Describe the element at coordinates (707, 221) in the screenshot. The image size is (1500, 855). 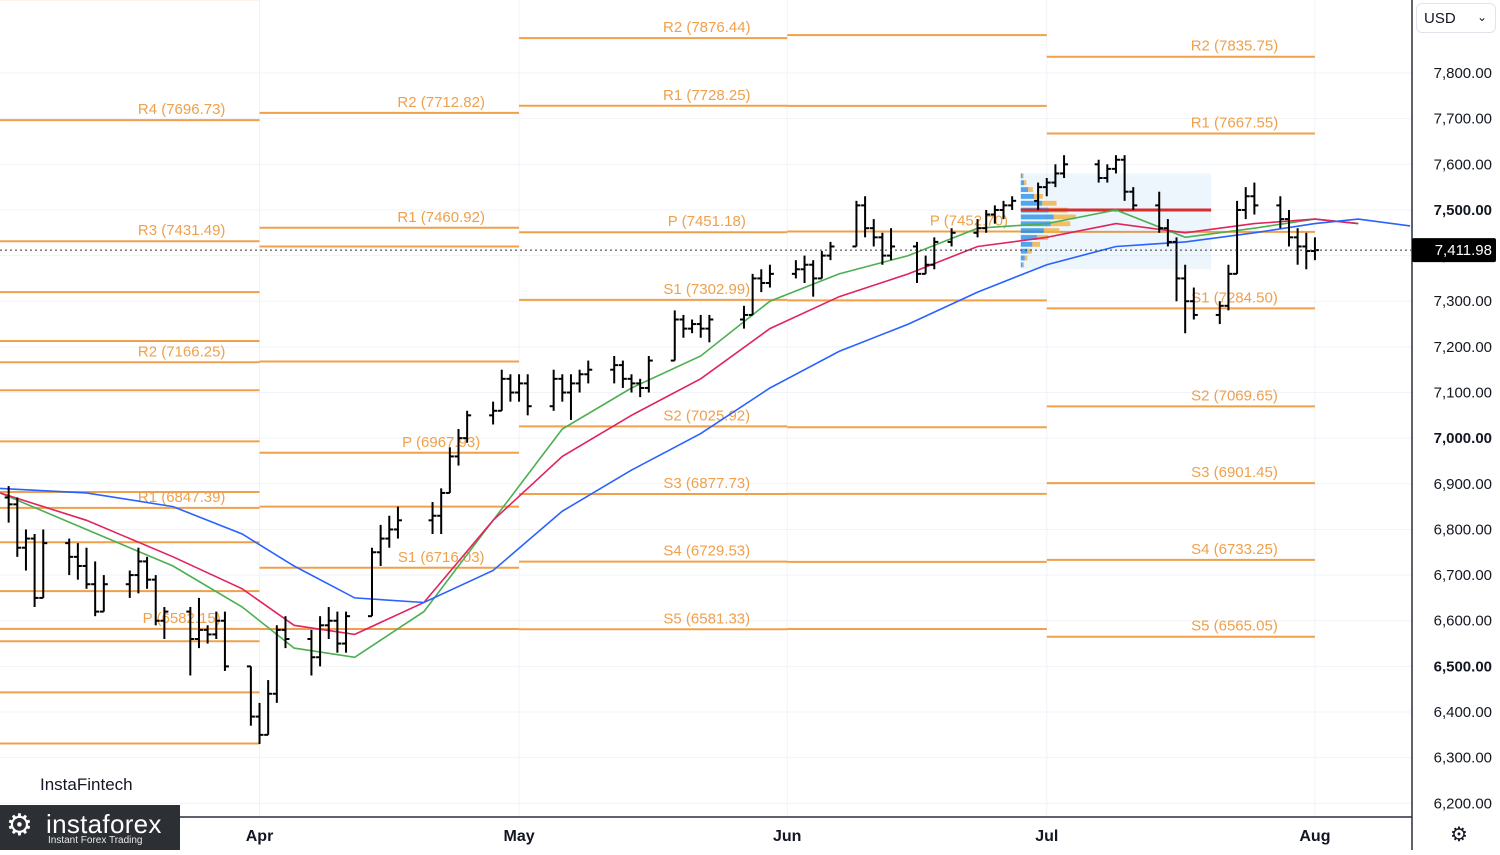
I see `pivot-level-label: P (7451.18)` at that location.